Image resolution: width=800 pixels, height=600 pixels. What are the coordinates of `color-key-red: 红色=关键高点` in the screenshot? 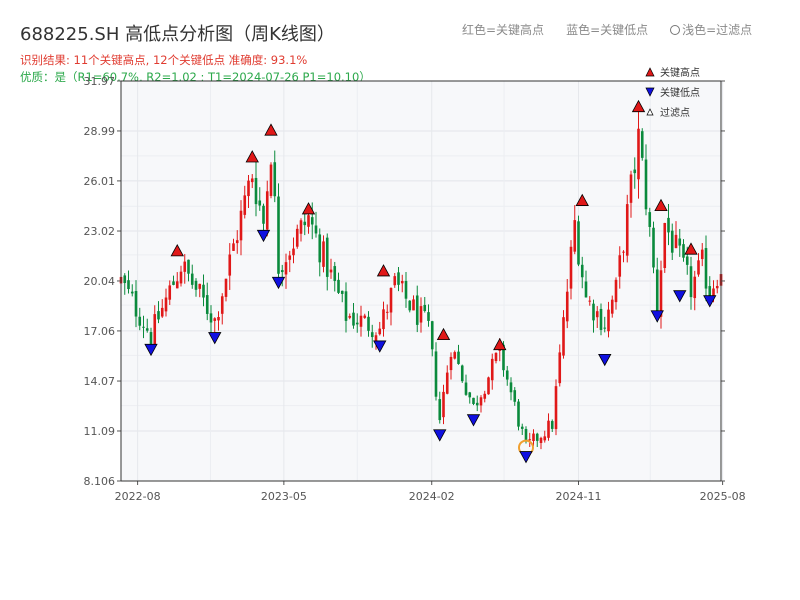 It's located at (503, 30).